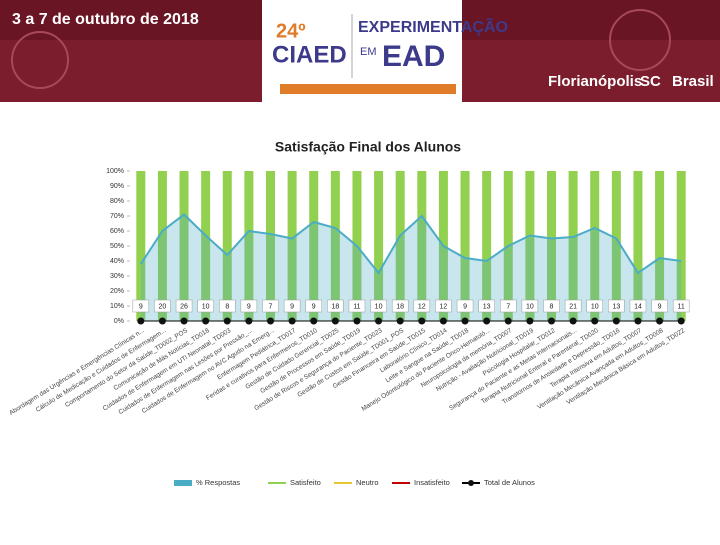 The width and height of the screenshot is (720, 545). What do you see at coordinates (309, 54) in the screenshot?
I see `event: CIAED` at bounding box center [309, 54].